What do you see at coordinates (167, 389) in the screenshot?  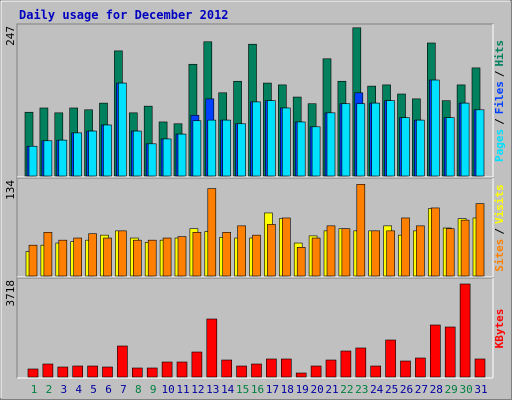 I see `x-tick-label: 10` at bounding box center [167, 389].